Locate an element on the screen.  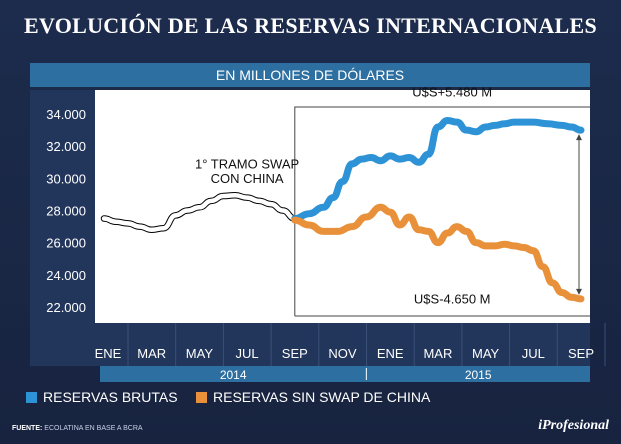
annotation-3: U$S-4.650 M is located at coordinates (452, 299).